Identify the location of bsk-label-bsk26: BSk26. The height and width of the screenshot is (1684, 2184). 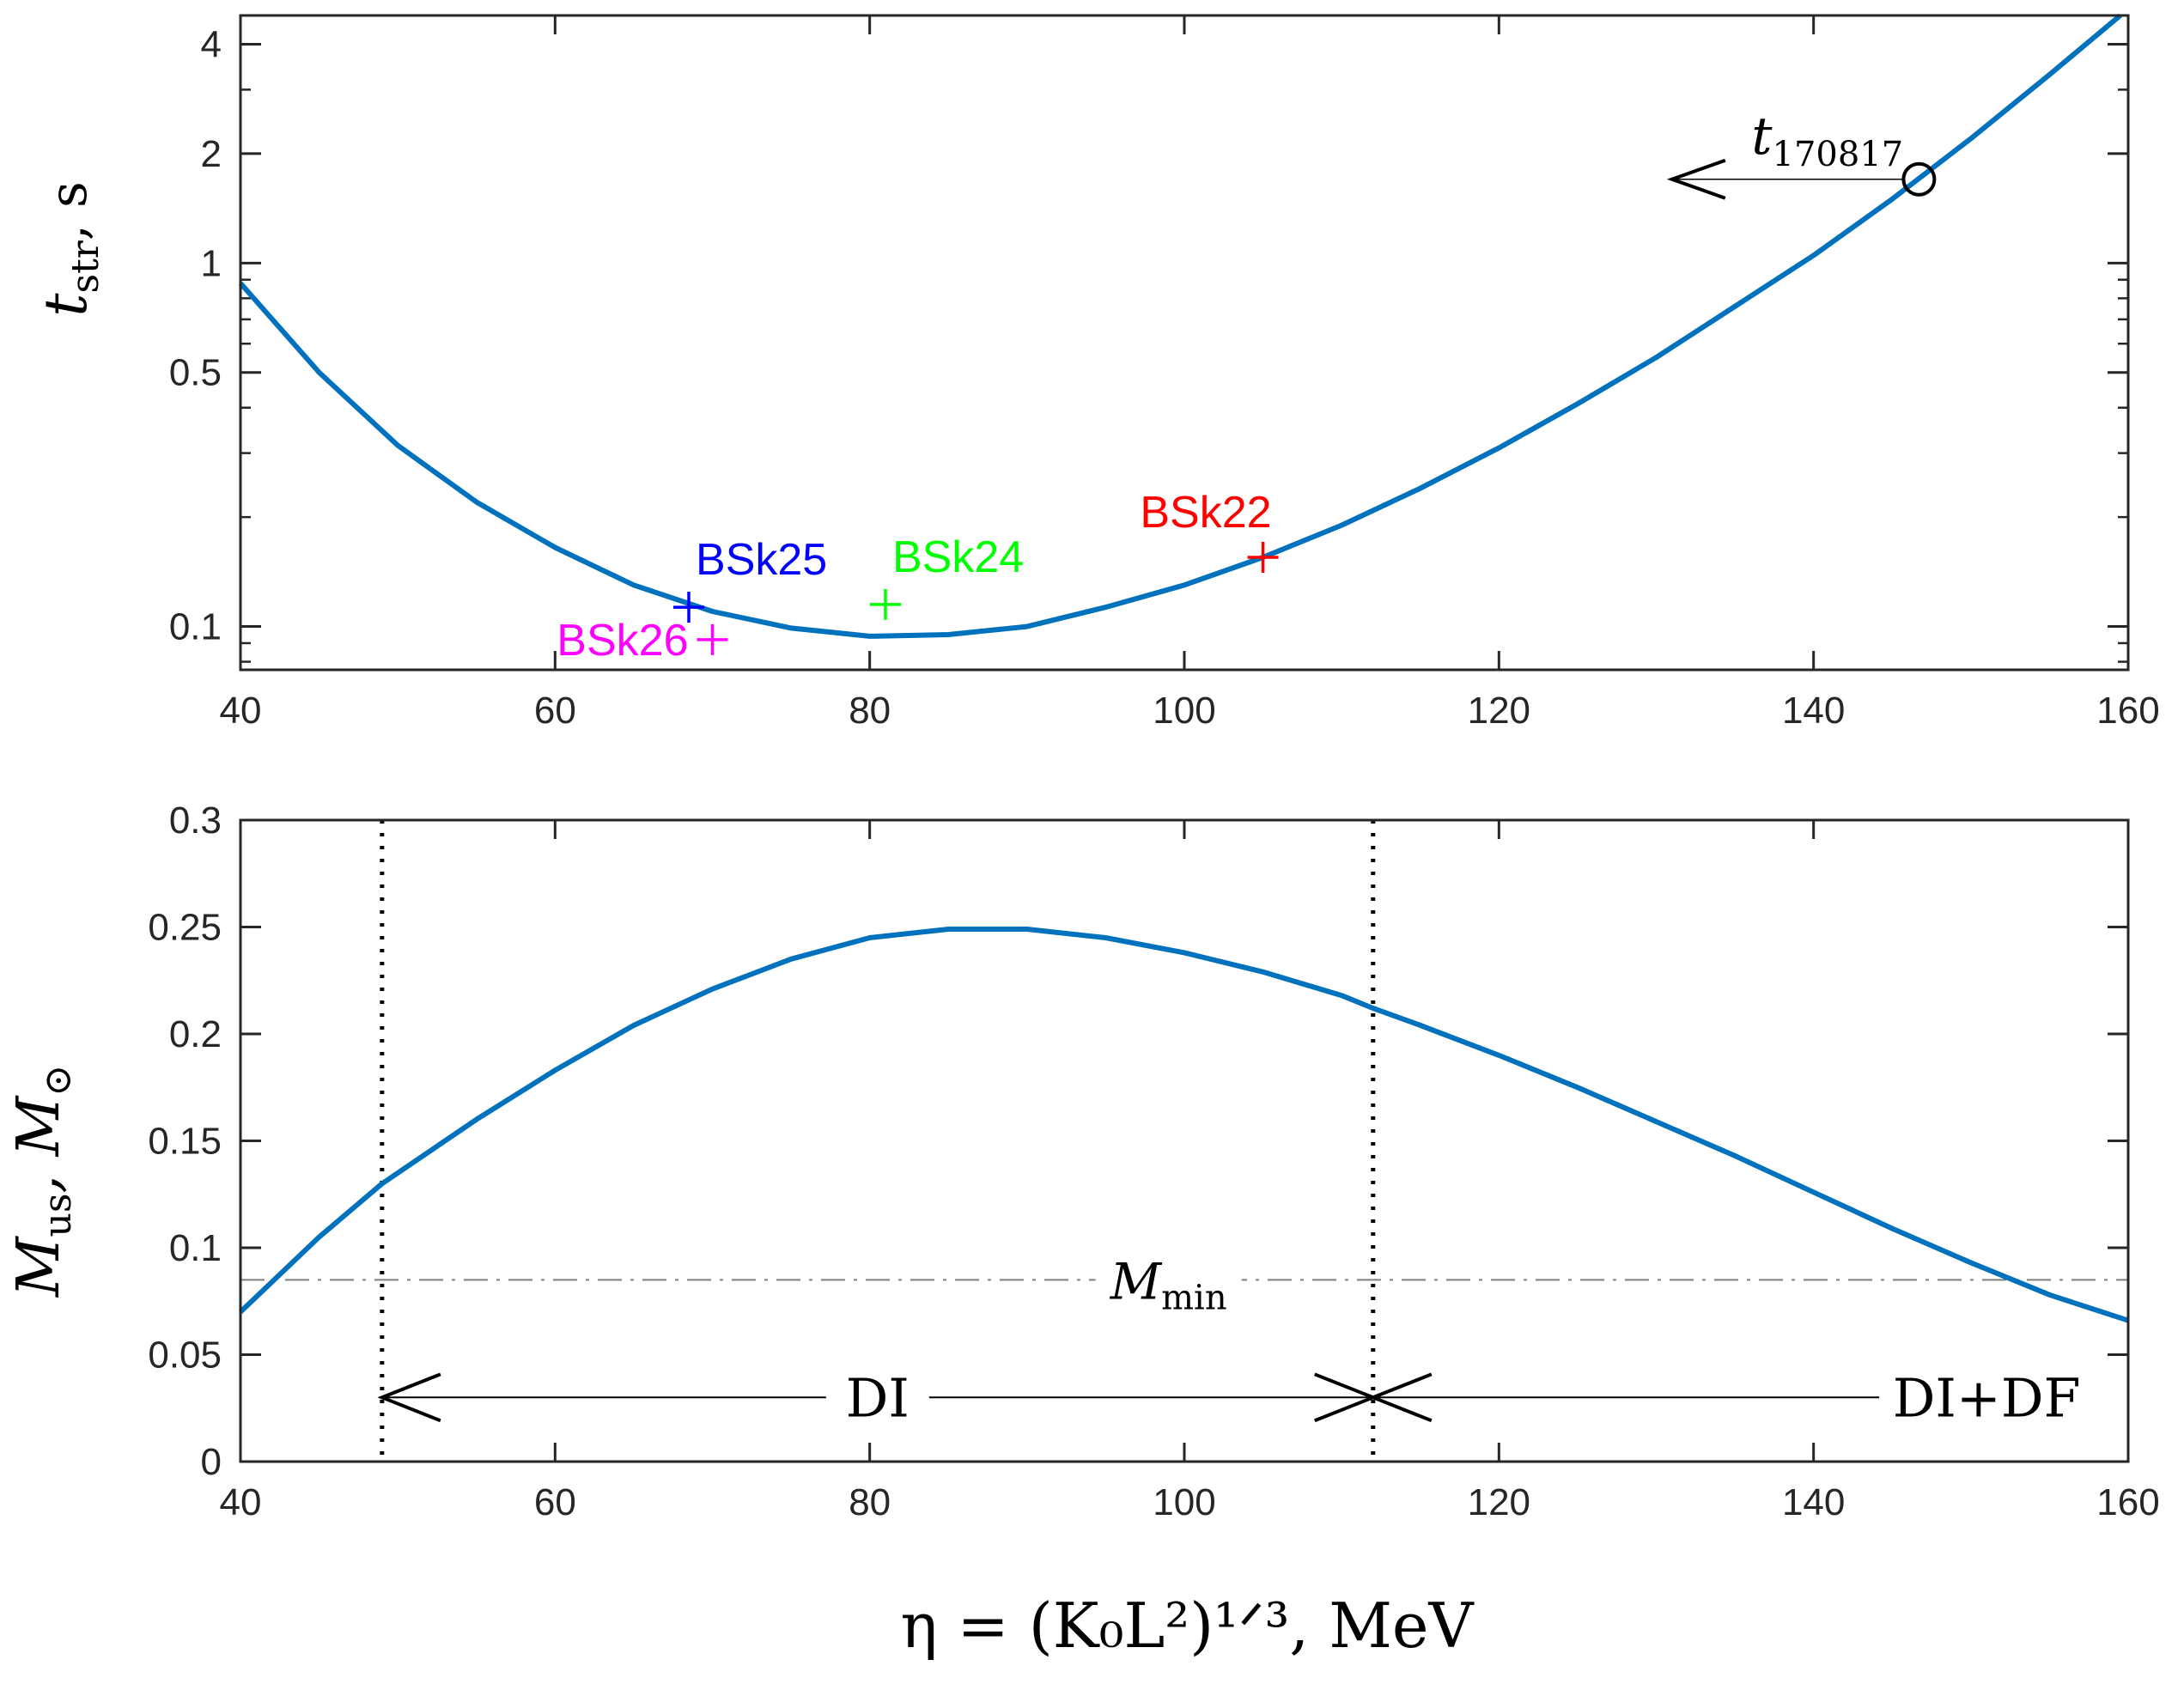
(622, 641).